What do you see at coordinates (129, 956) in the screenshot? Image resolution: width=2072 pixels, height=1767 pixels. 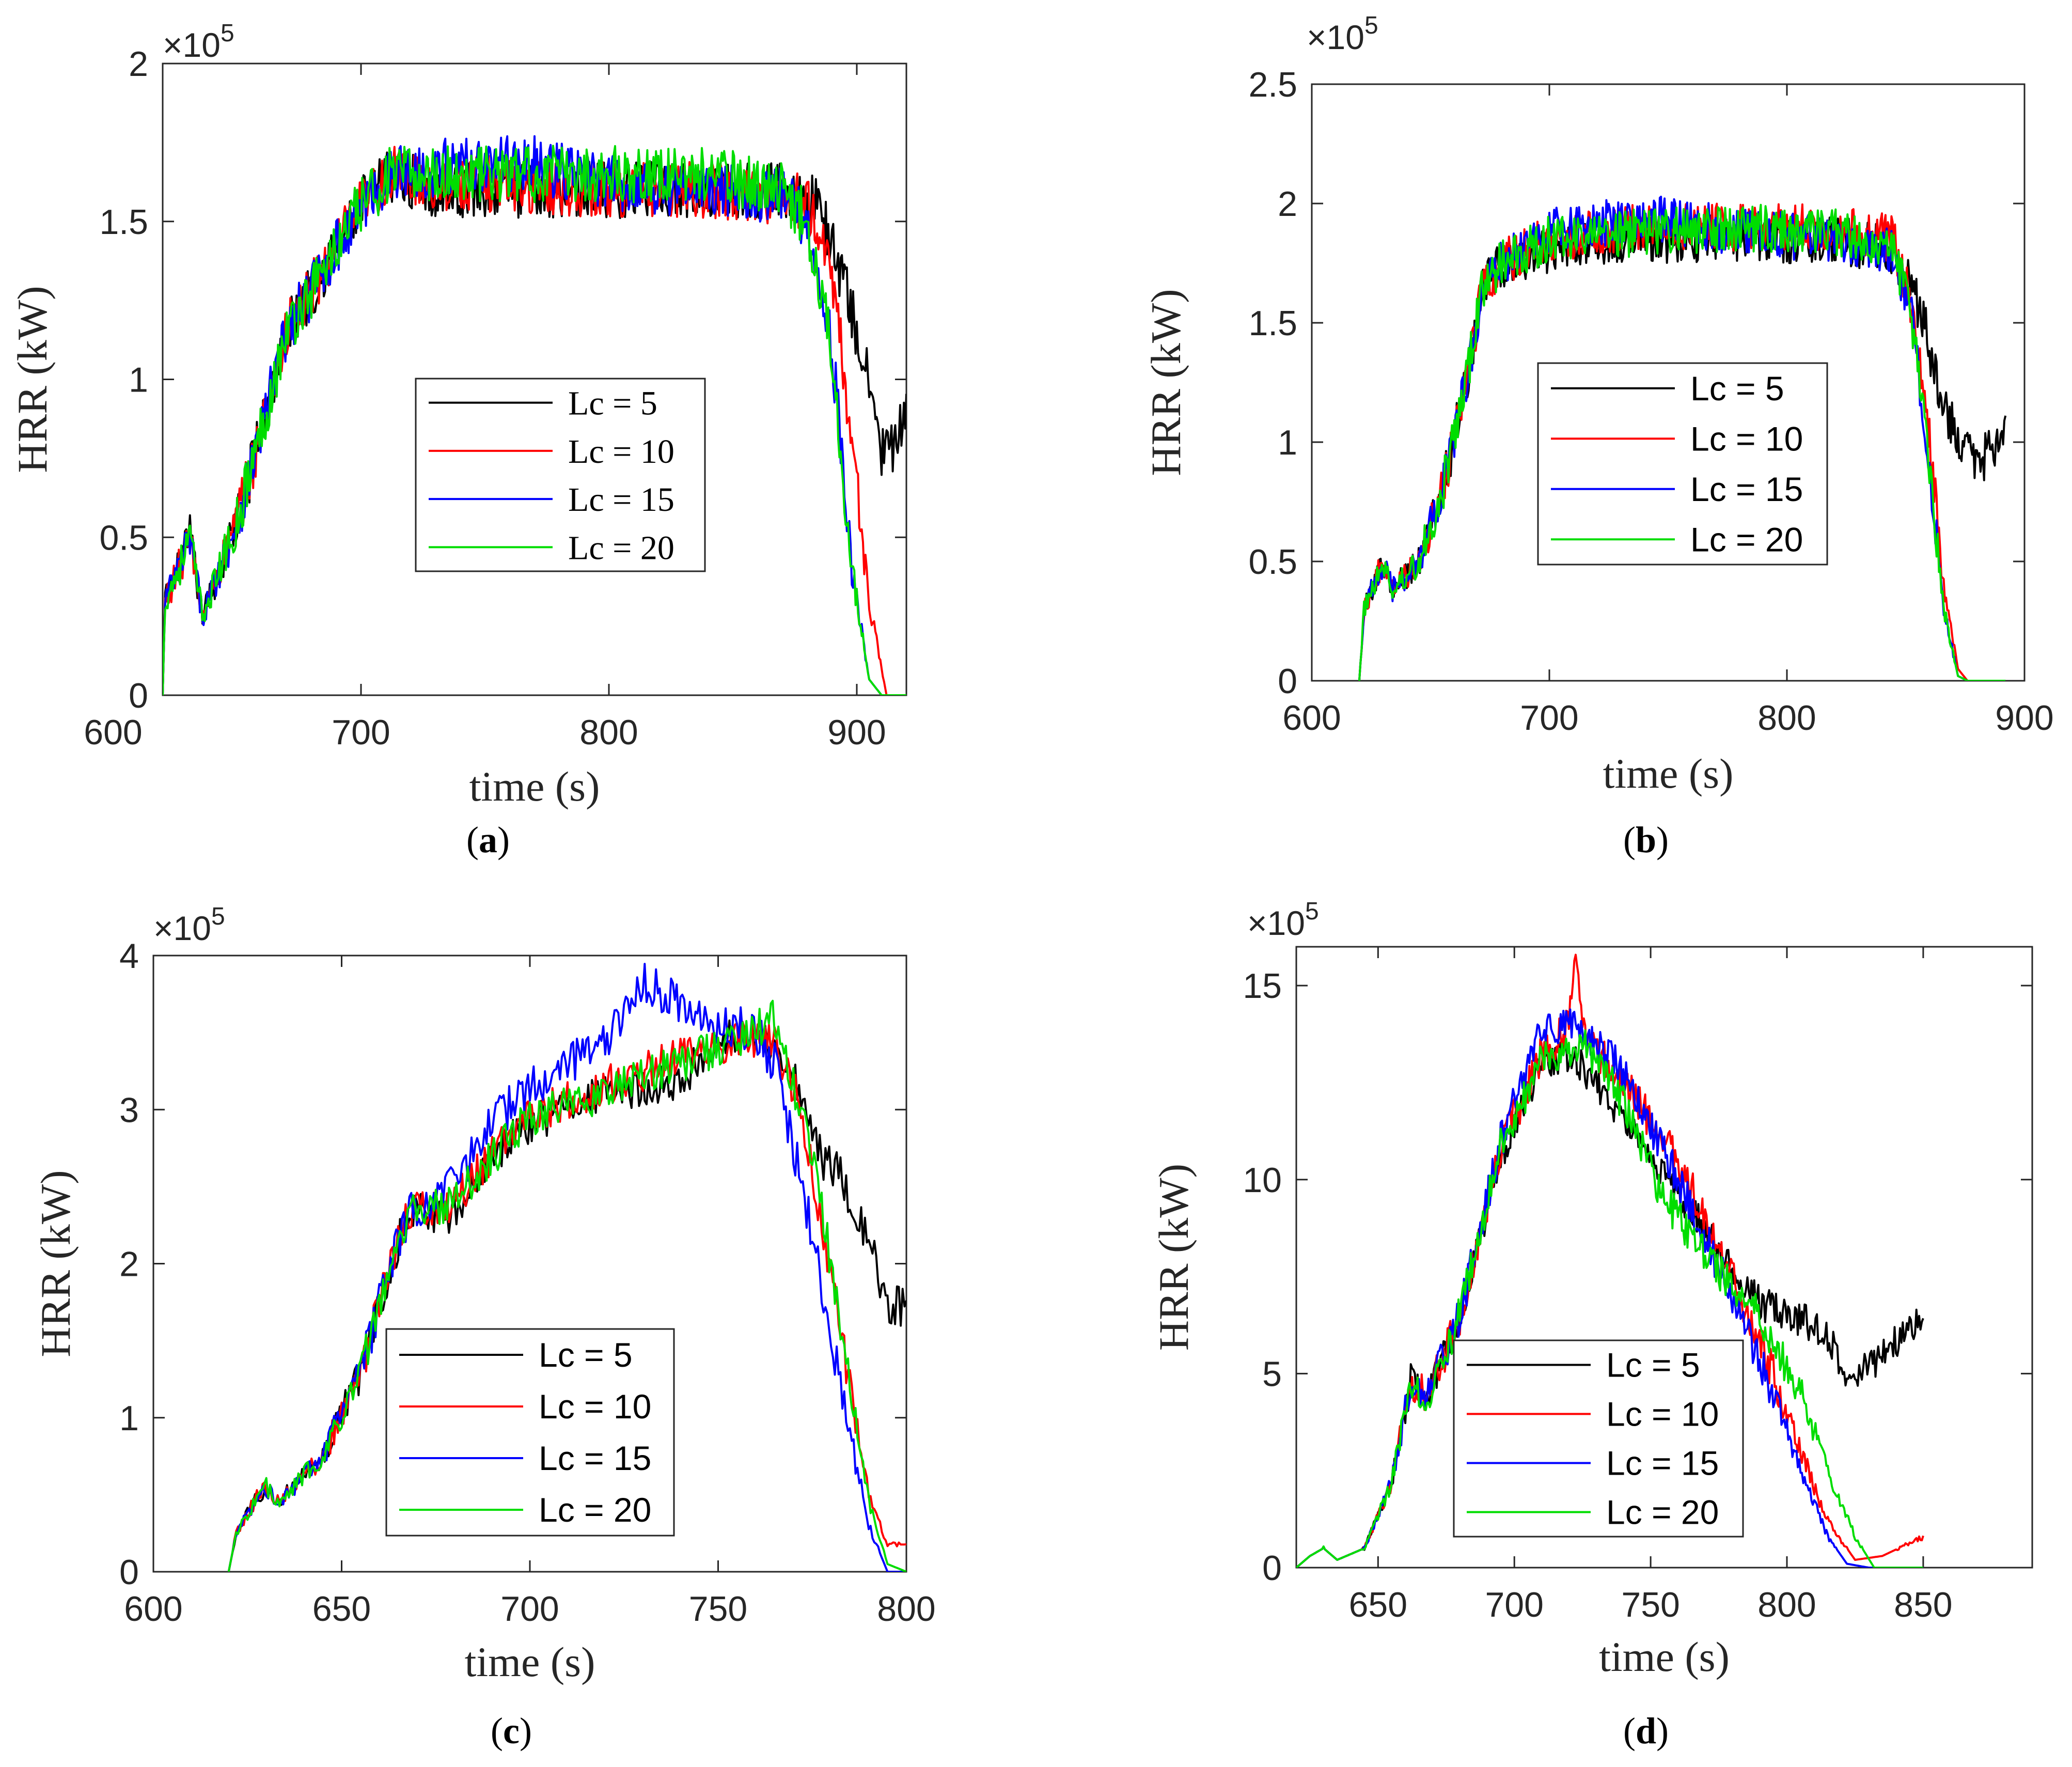 I see `y-tick-label: 4` at bounding box center [129, 956].